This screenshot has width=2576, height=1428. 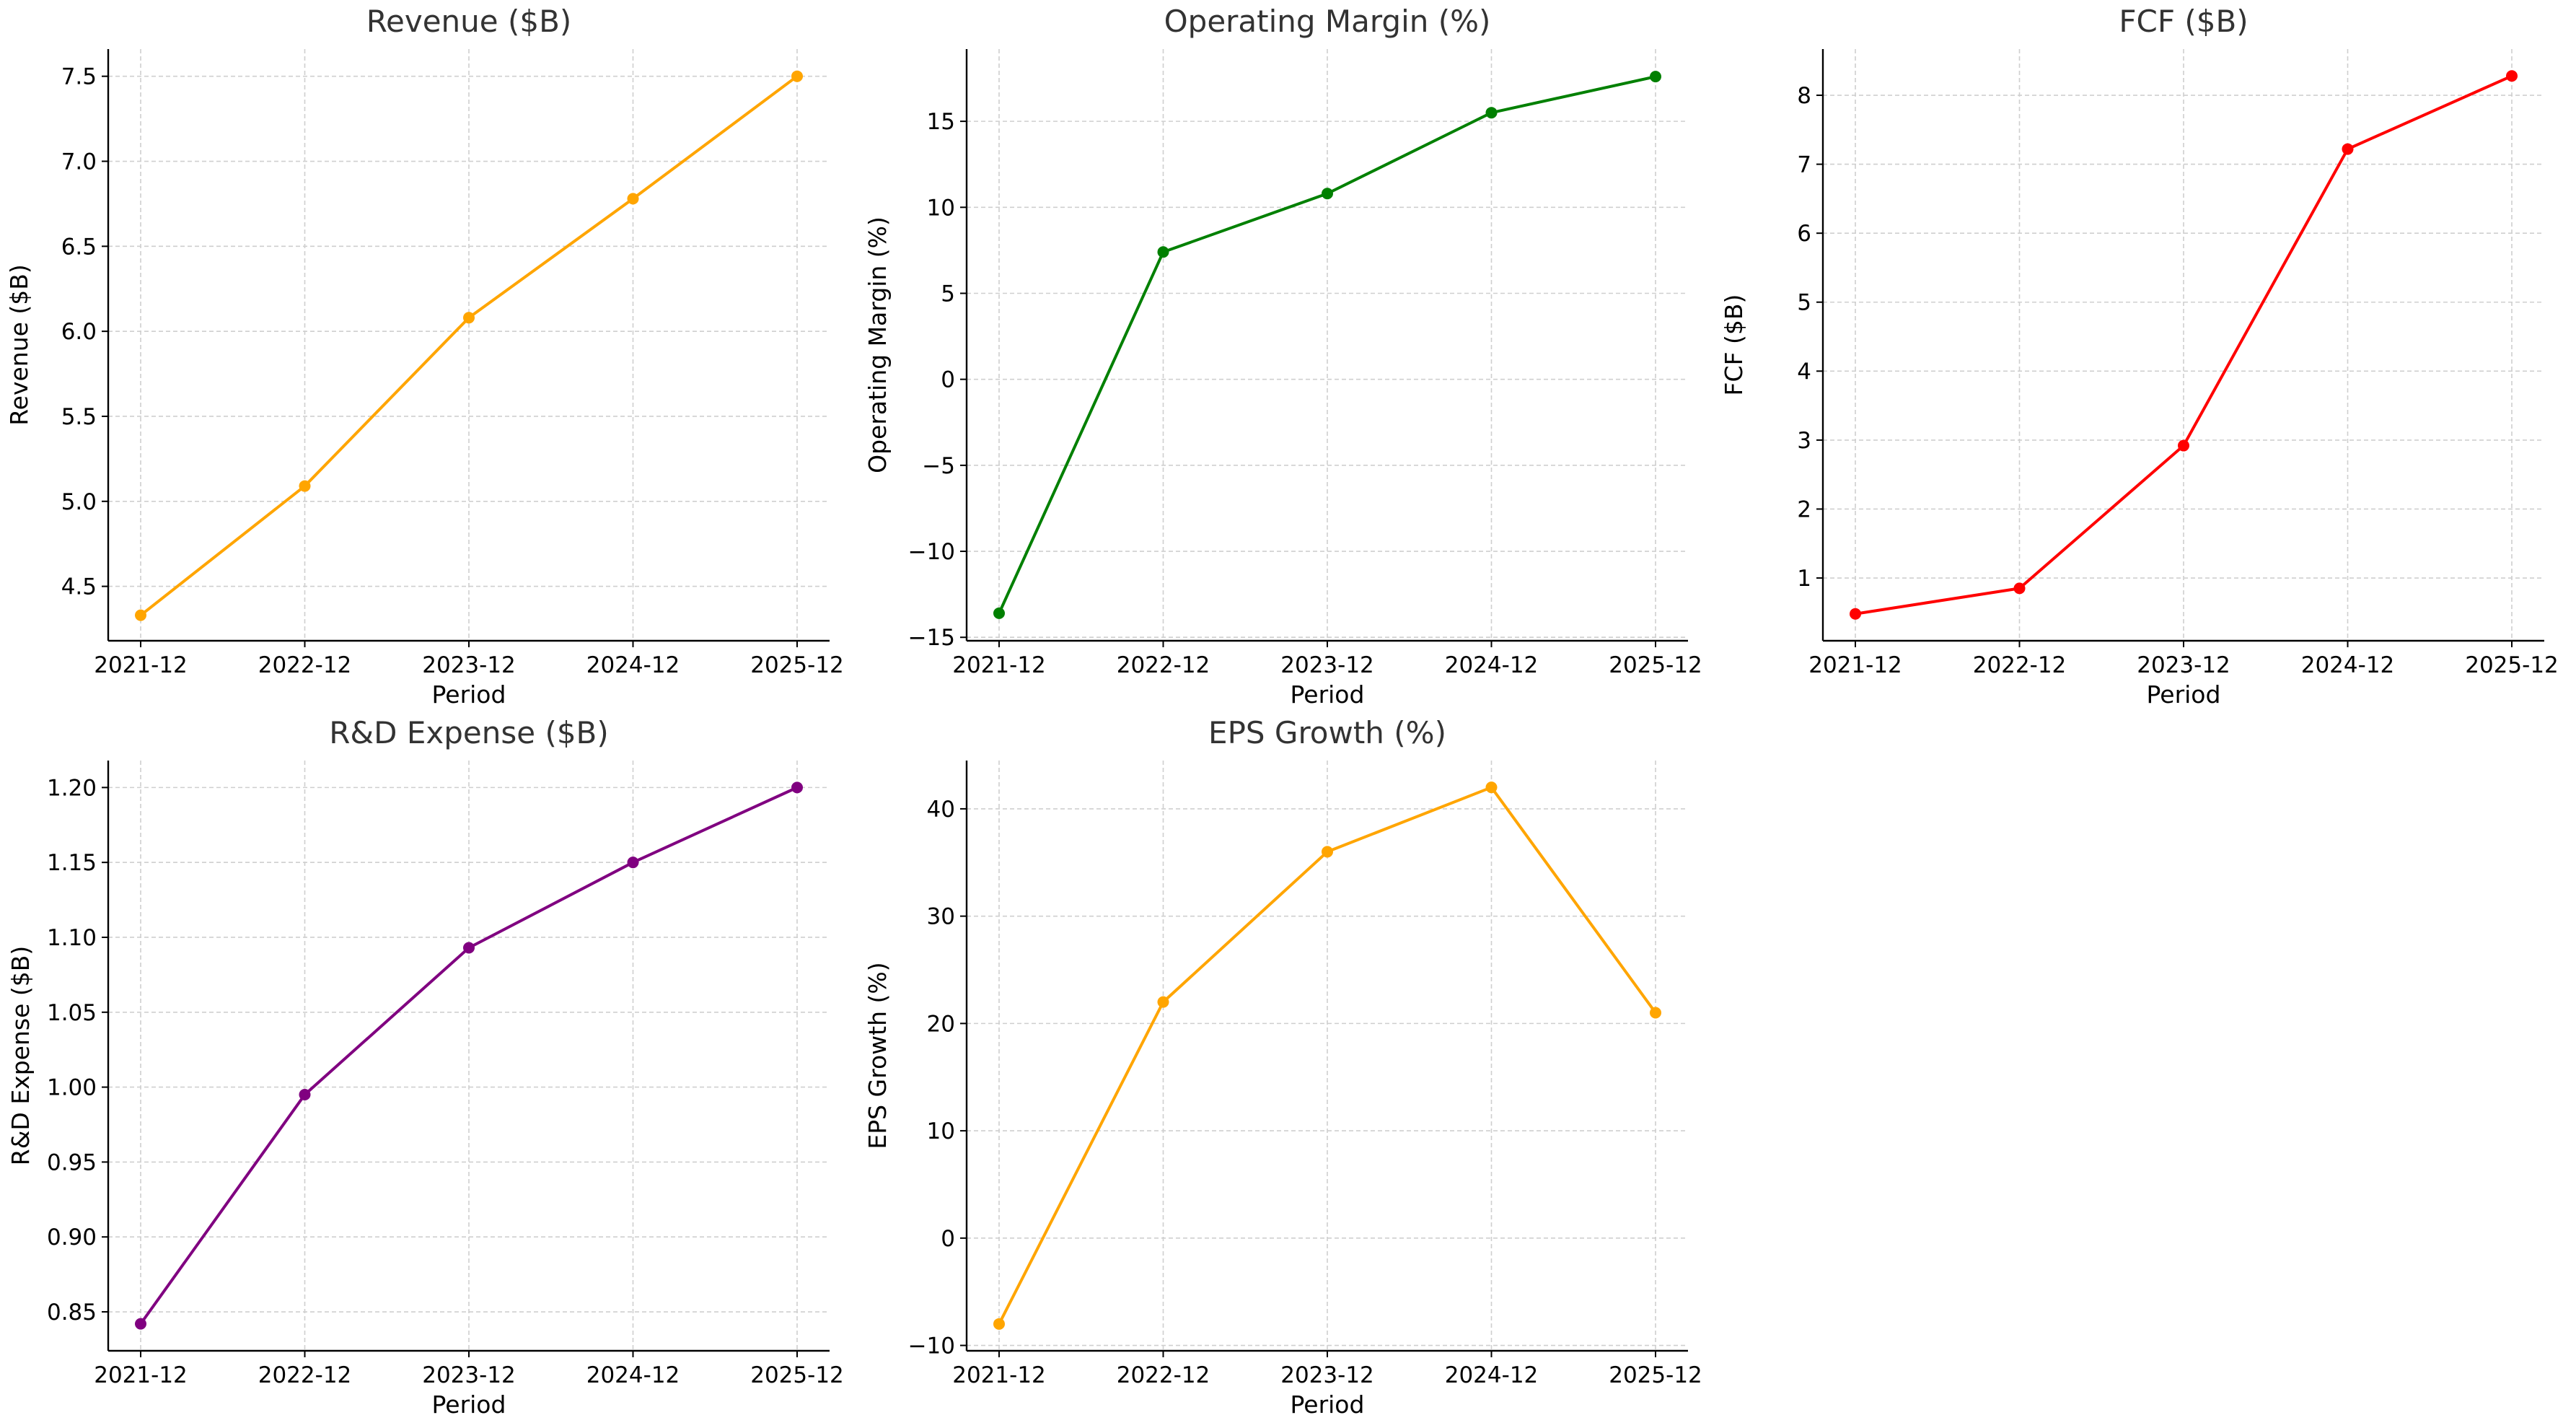 I want to click on y-tick-label: 0, so click(x=948, y=1239).